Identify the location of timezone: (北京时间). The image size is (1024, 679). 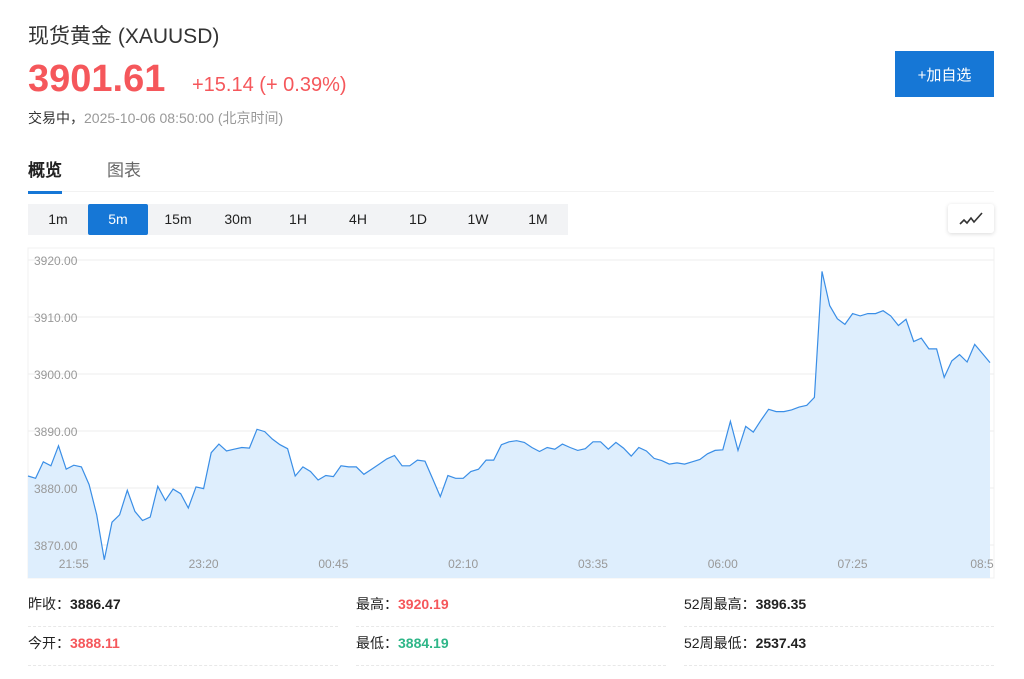
(250, 118).